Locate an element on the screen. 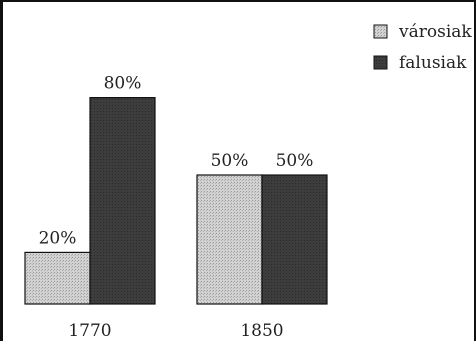 The width and height of the screenshot is (476, 343). legend-label: falusiak is located at coordinates (433, 63).